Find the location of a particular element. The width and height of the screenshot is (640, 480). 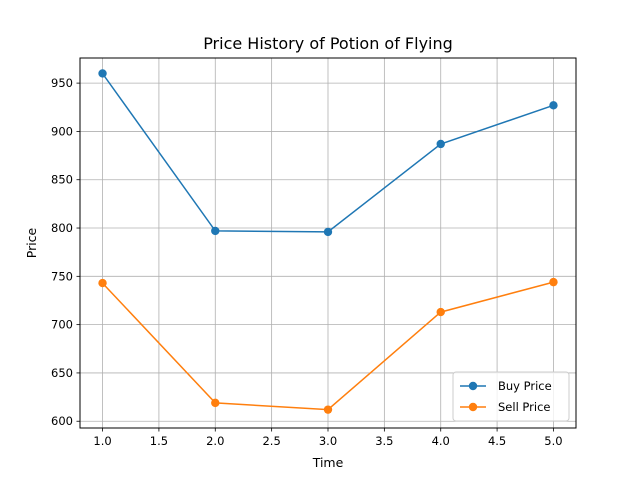

sell-price-legend-label: Sell Price is located at coordinates (524, 407).